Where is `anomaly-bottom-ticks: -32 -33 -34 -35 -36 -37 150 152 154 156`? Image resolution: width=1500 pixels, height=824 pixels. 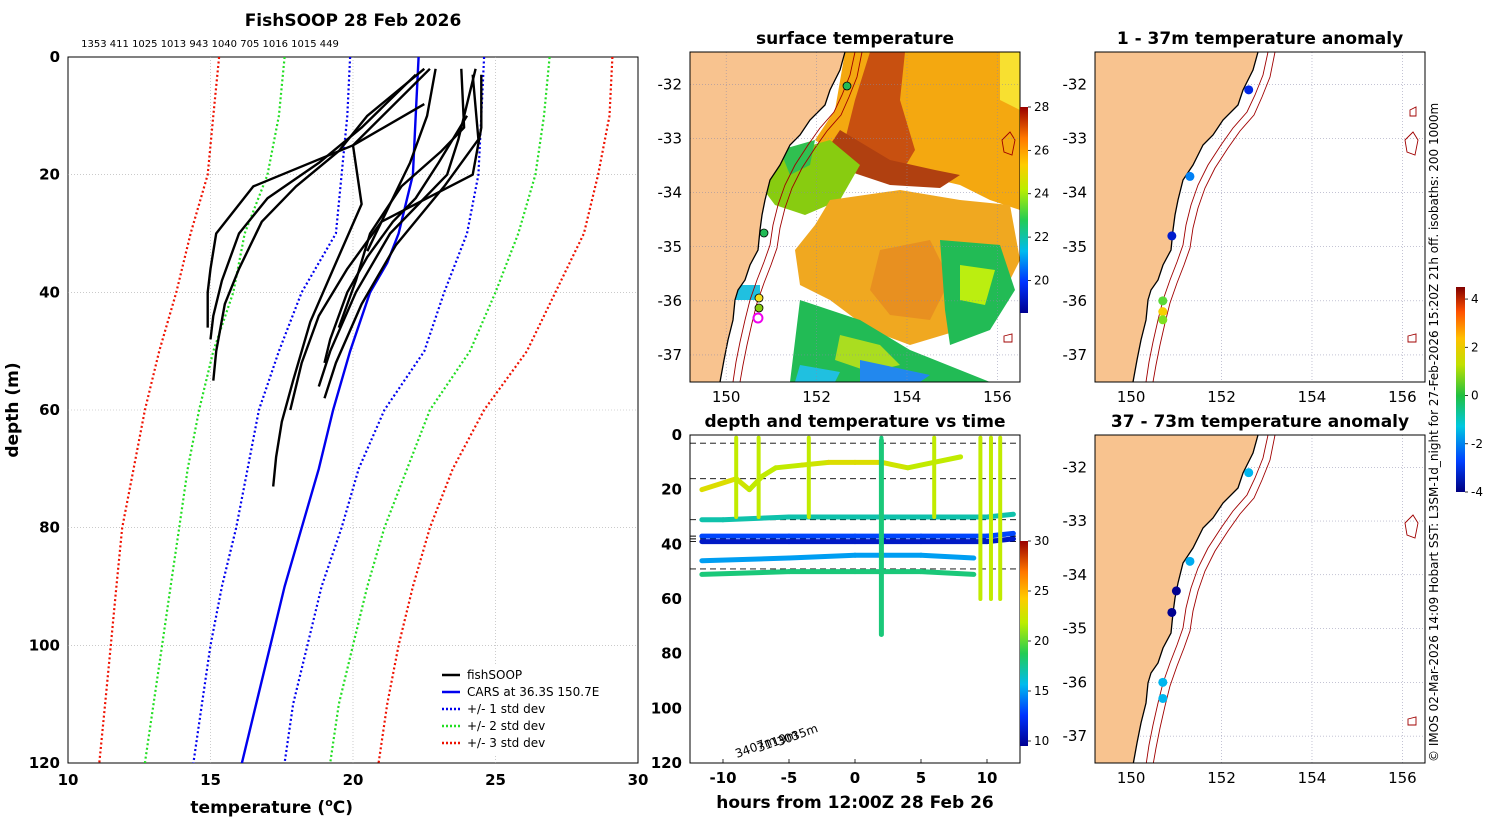
anomaly-bottom-ticks: -32 -33 -34 -35 -36 -37 150 152 154 156 is located at coordinates (1240, 622).